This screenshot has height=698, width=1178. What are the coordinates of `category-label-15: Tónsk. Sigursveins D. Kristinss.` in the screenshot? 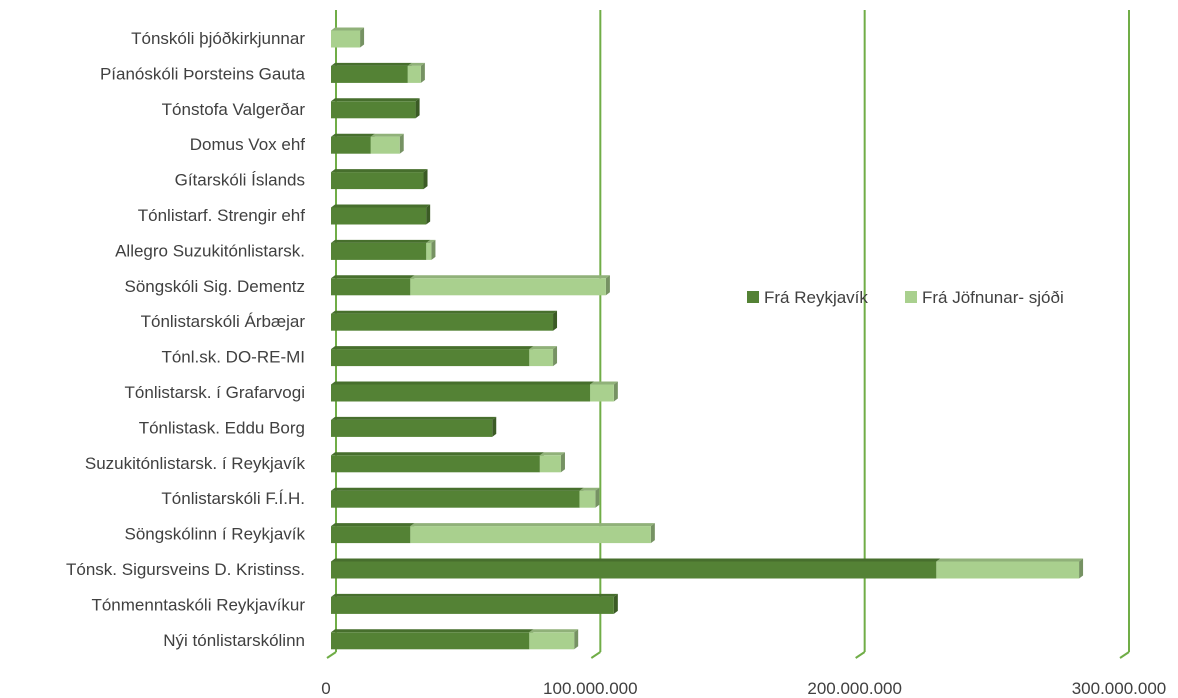 It's located at (185, 569).